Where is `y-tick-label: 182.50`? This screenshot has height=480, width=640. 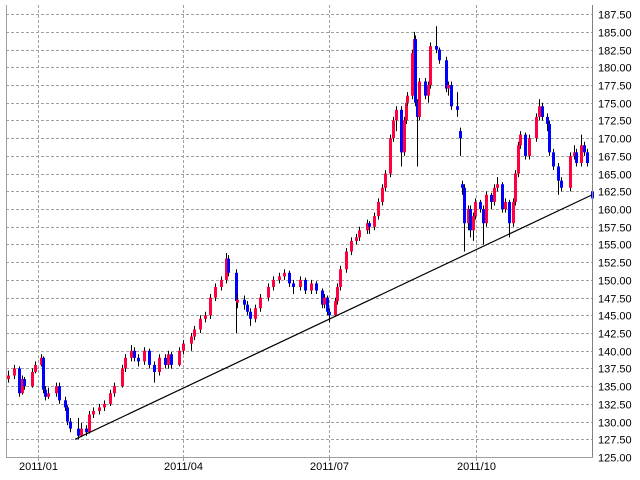 y-tick-label: 182.50 is located at coordinates (615, 52).